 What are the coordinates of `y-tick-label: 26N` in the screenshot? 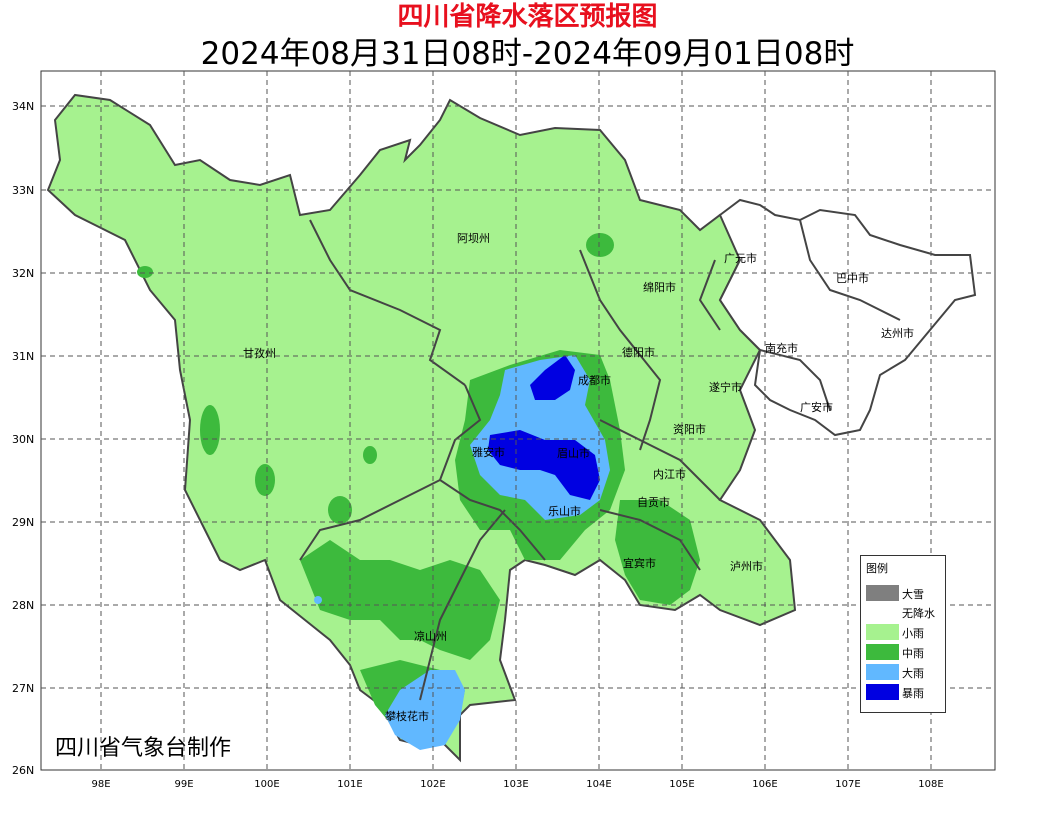 It's located at (23, 770).